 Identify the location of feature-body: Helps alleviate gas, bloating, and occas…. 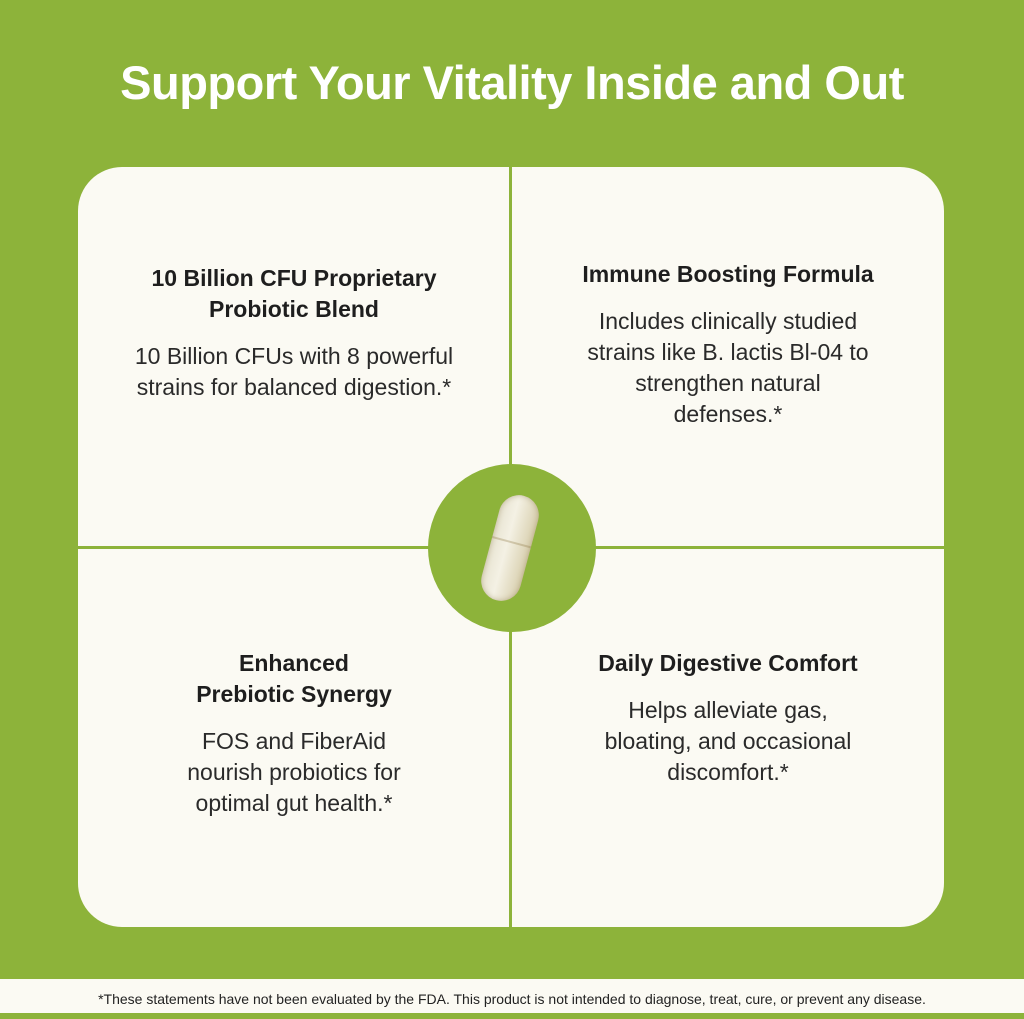
(728, 741).